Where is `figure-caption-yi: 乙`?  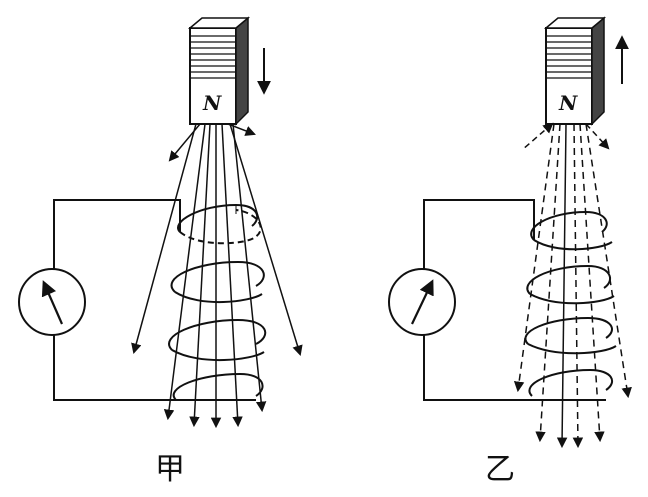 figure-caption-yi: 乙 is located at coordinates (500, 469).